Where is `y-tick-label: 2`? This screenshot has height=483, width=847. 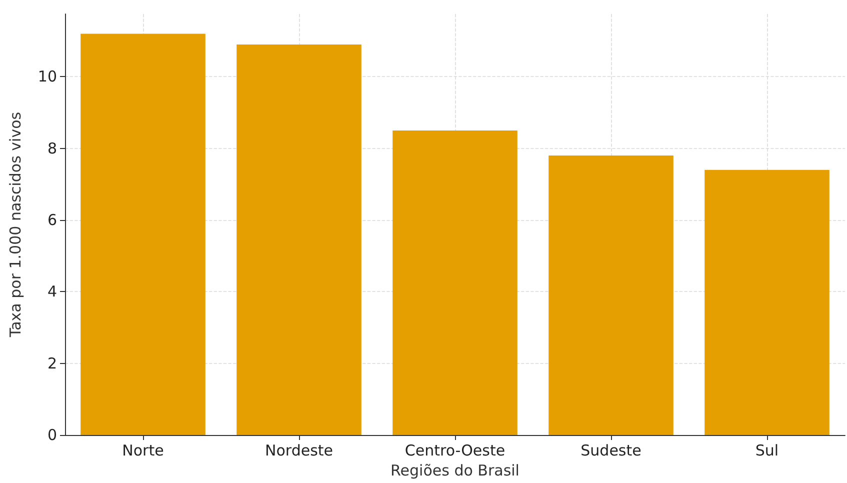
y-tick-label: 2 is located at coordinates (52, 363).